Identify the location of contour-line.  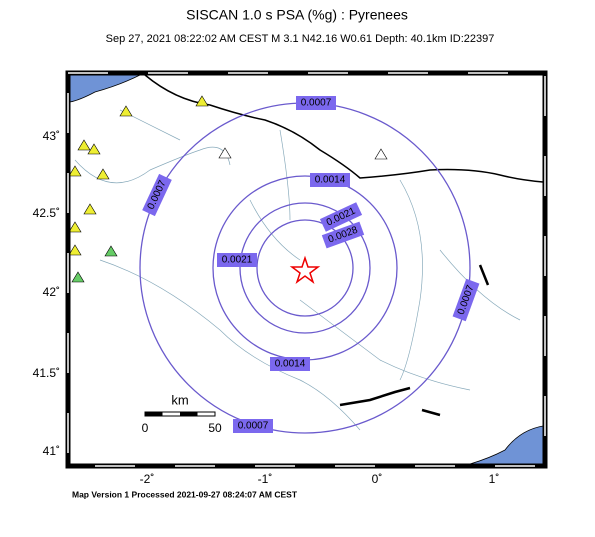
(305, 268).